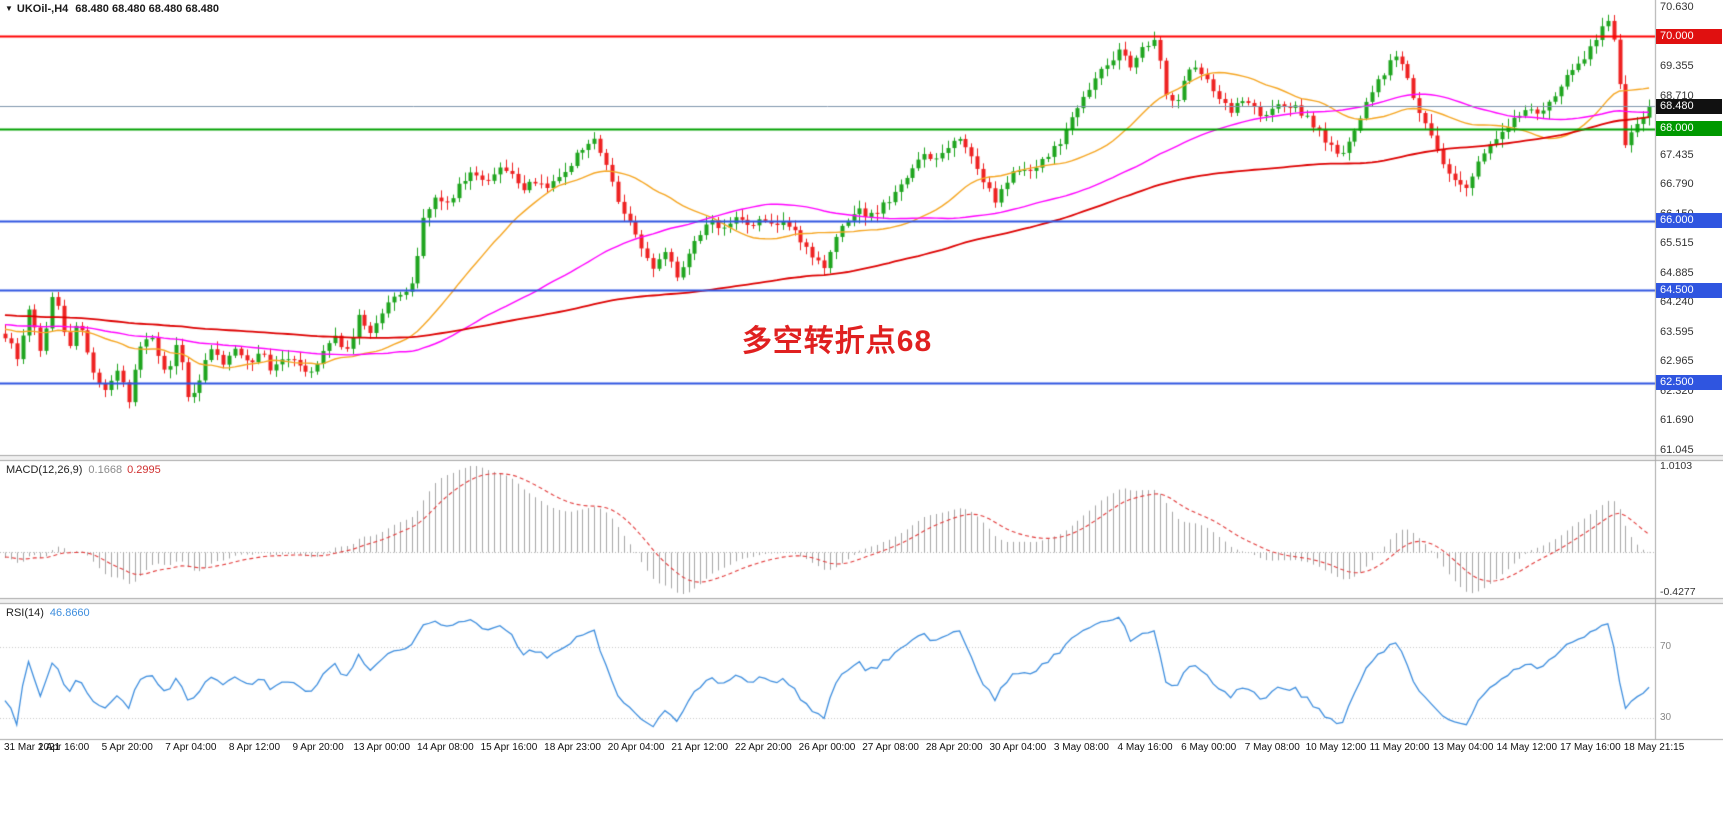 The height and width of the screenshot is (839, 1723). What do you see at coordinates (1676, 466) in the screenshot?
I see `macd-axis-max: 1.0103` at bounding box center [1676, 466].